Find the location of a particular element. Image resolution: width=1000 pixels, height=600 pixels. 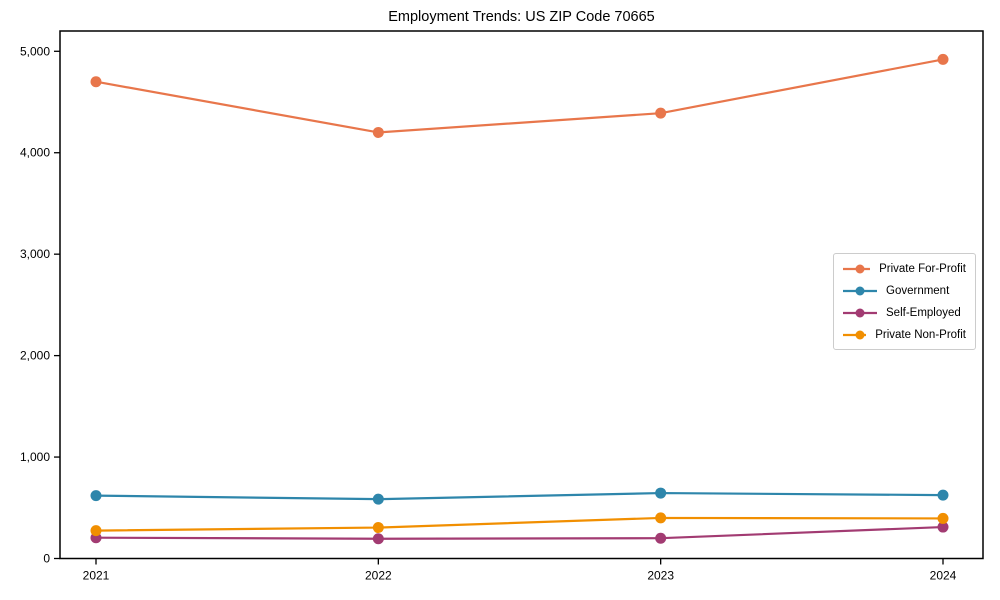

legend-label: Self-Employed is located at coordinates (923, 312).